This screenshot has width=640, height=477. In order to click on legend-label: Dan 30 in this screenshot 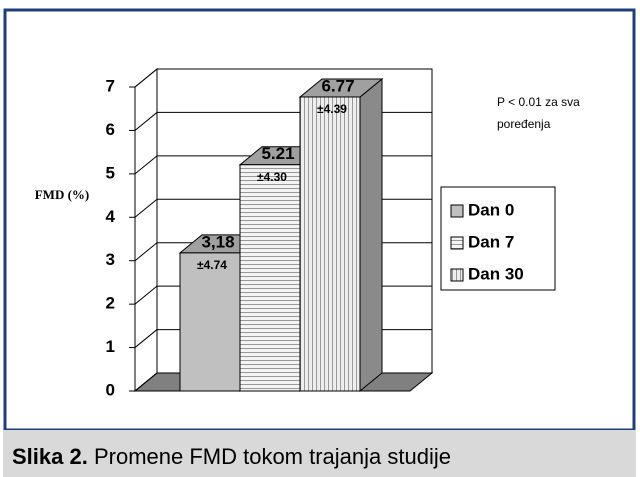, I will do `click(496, 273)`.